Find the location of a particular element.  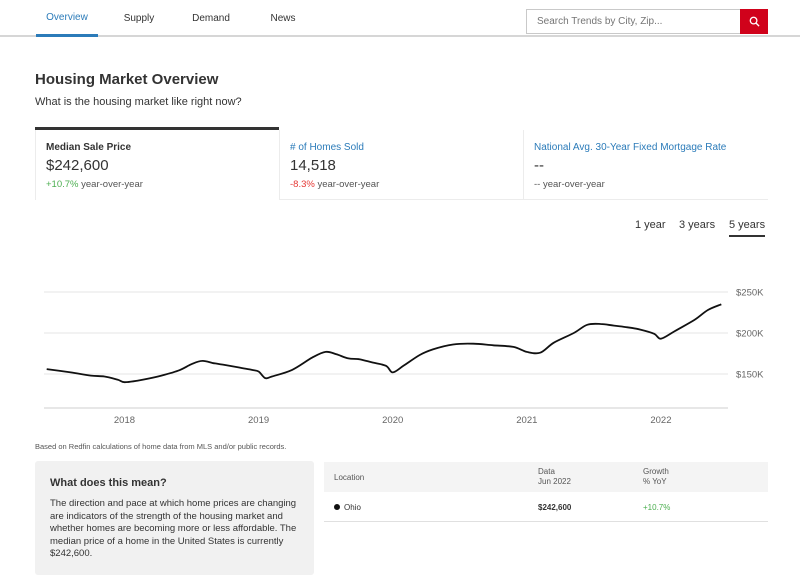

page-title: Housing Market Overview is located at coordinates (127, 79).